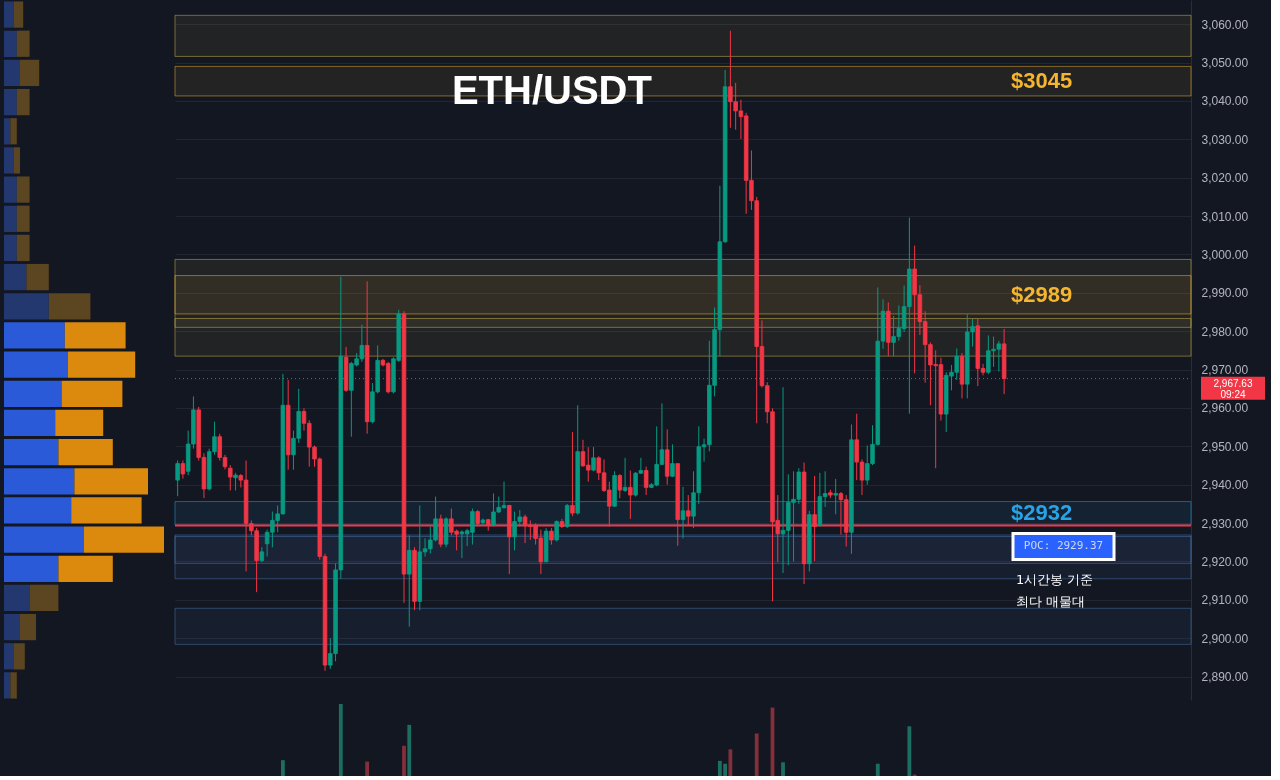 Image resolution: width=1280 pixels, height=780 pixels. I want to click on y-tick-label: 2,980.00, so click(1225, 331).